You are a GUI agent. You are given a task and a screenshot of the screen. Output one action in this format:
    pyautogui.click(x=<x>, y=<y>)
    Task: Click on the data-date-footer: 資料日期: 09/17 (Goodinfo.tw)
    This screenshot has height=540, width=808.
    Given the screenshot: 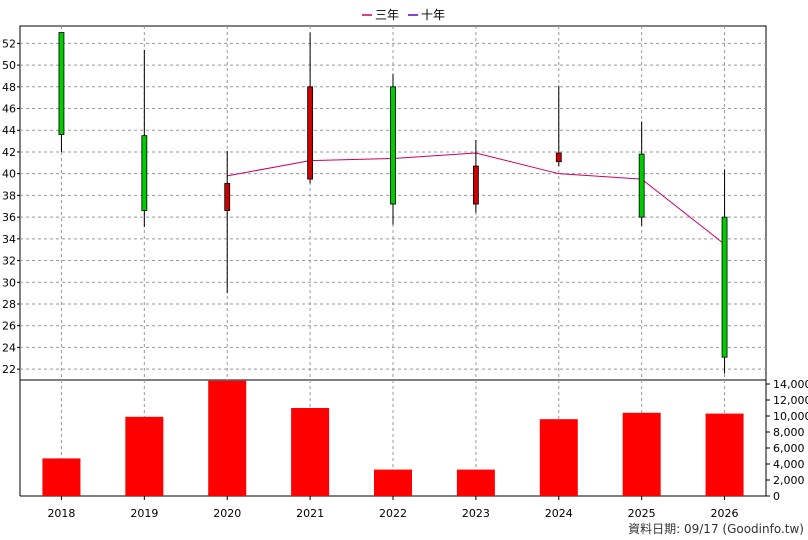 What is the action you would take?
    pyautogui.click(x=716, y=529)
    